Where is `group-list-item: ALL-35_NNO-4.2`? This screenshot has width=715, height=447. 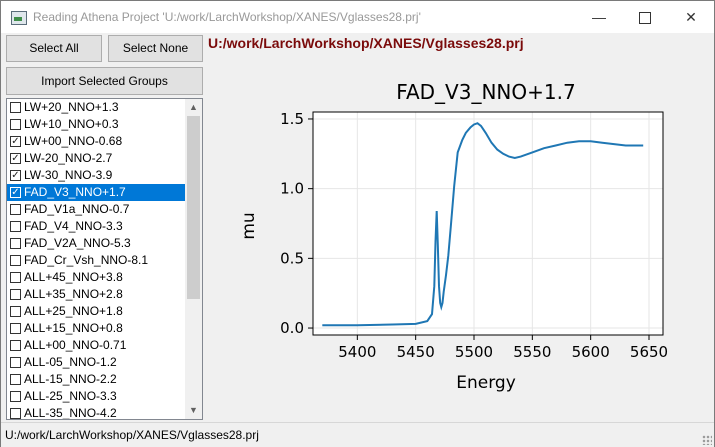
group-list-item: ALL-35_NNO-4.2 is located at coordinates (96, 412).